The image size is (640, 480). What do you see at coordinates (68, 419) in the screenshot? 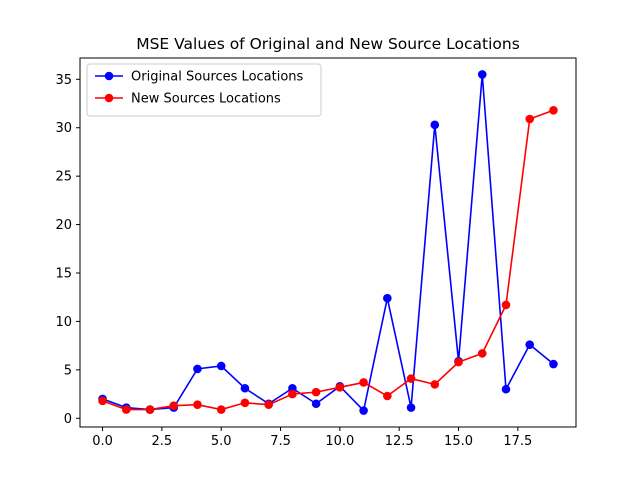
I see `y-tick-label: 0` at bounding box center [68, 419].